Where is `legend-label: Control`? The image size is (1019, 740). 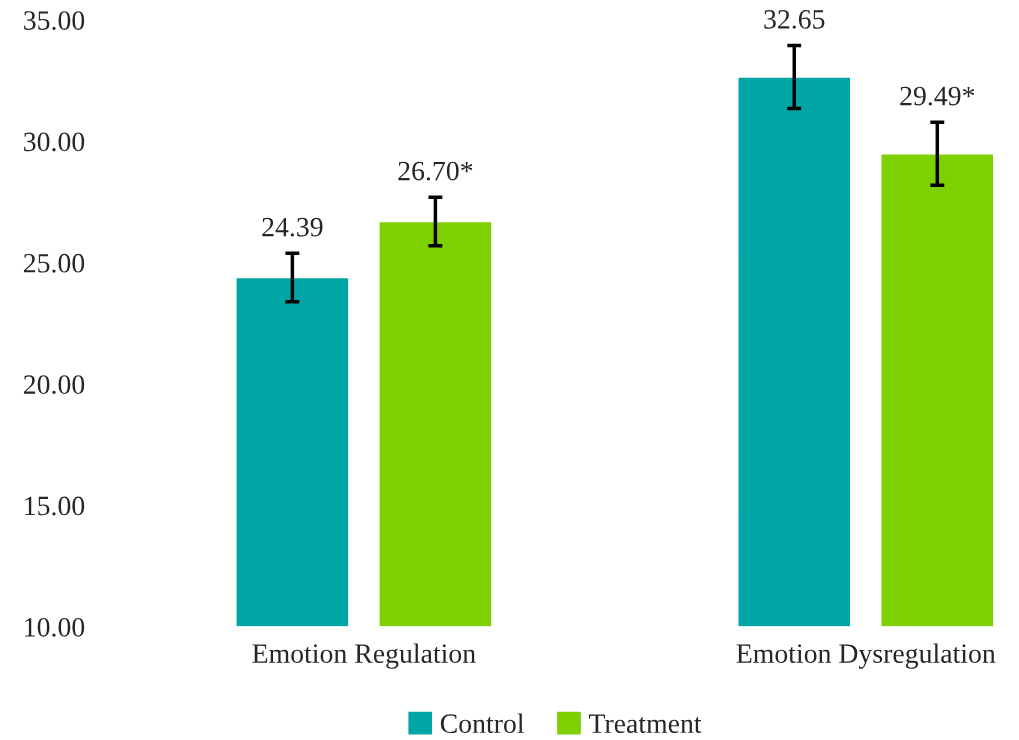
legend-label: Control is located at coordinates (482, 723).